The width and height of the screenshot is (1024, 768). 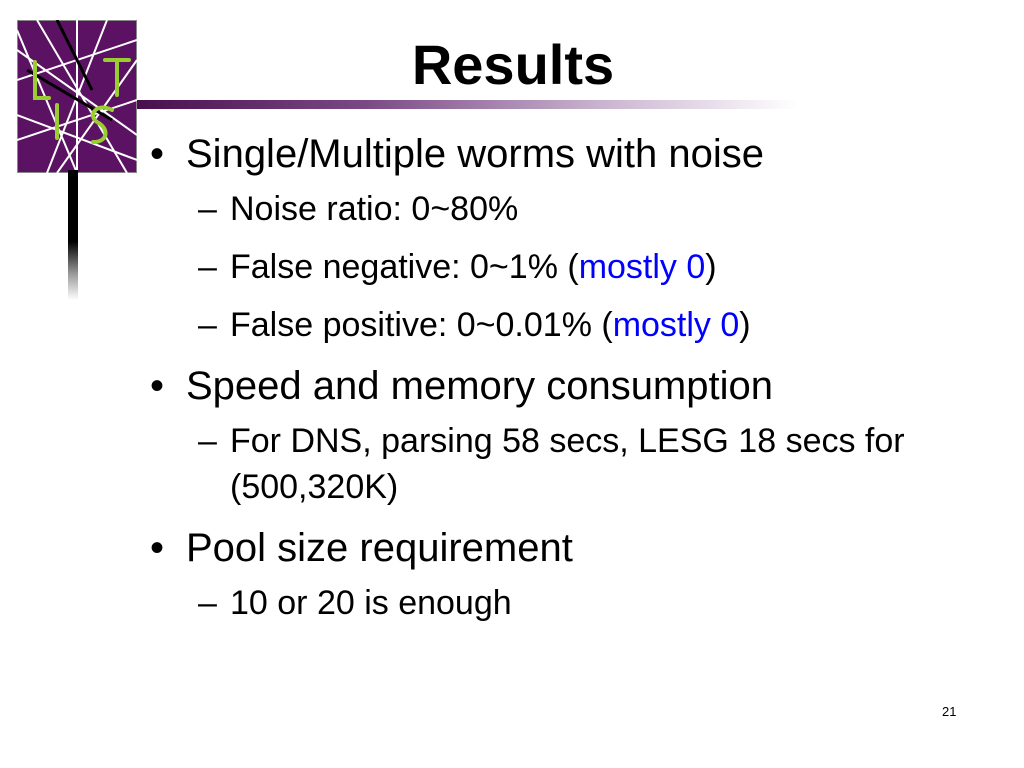 I want to click on bullet-pool-size: • Pool size requirement, so click(x=570, y=548).